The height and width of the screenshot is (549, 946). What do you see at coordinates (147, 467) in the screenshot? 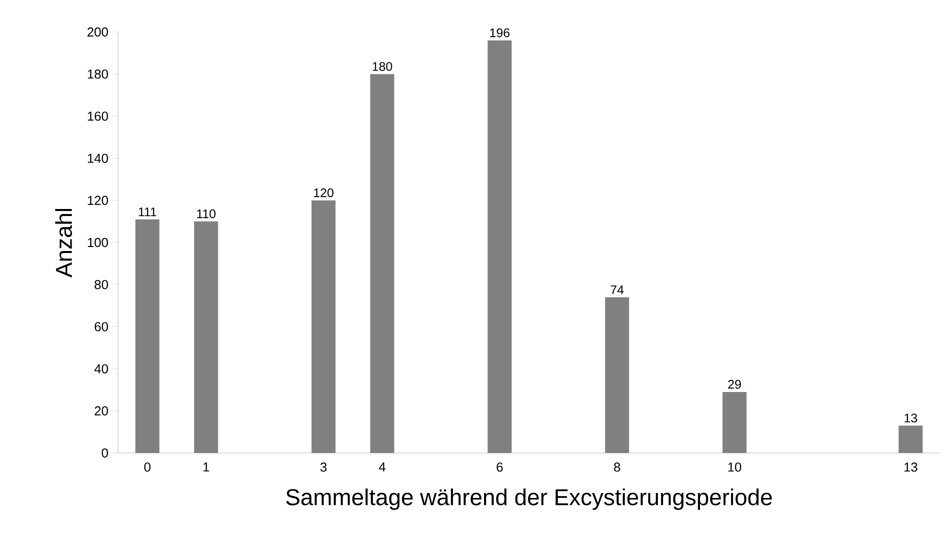
I see `x-tick-label: 0` at bounding box center [147, 467].